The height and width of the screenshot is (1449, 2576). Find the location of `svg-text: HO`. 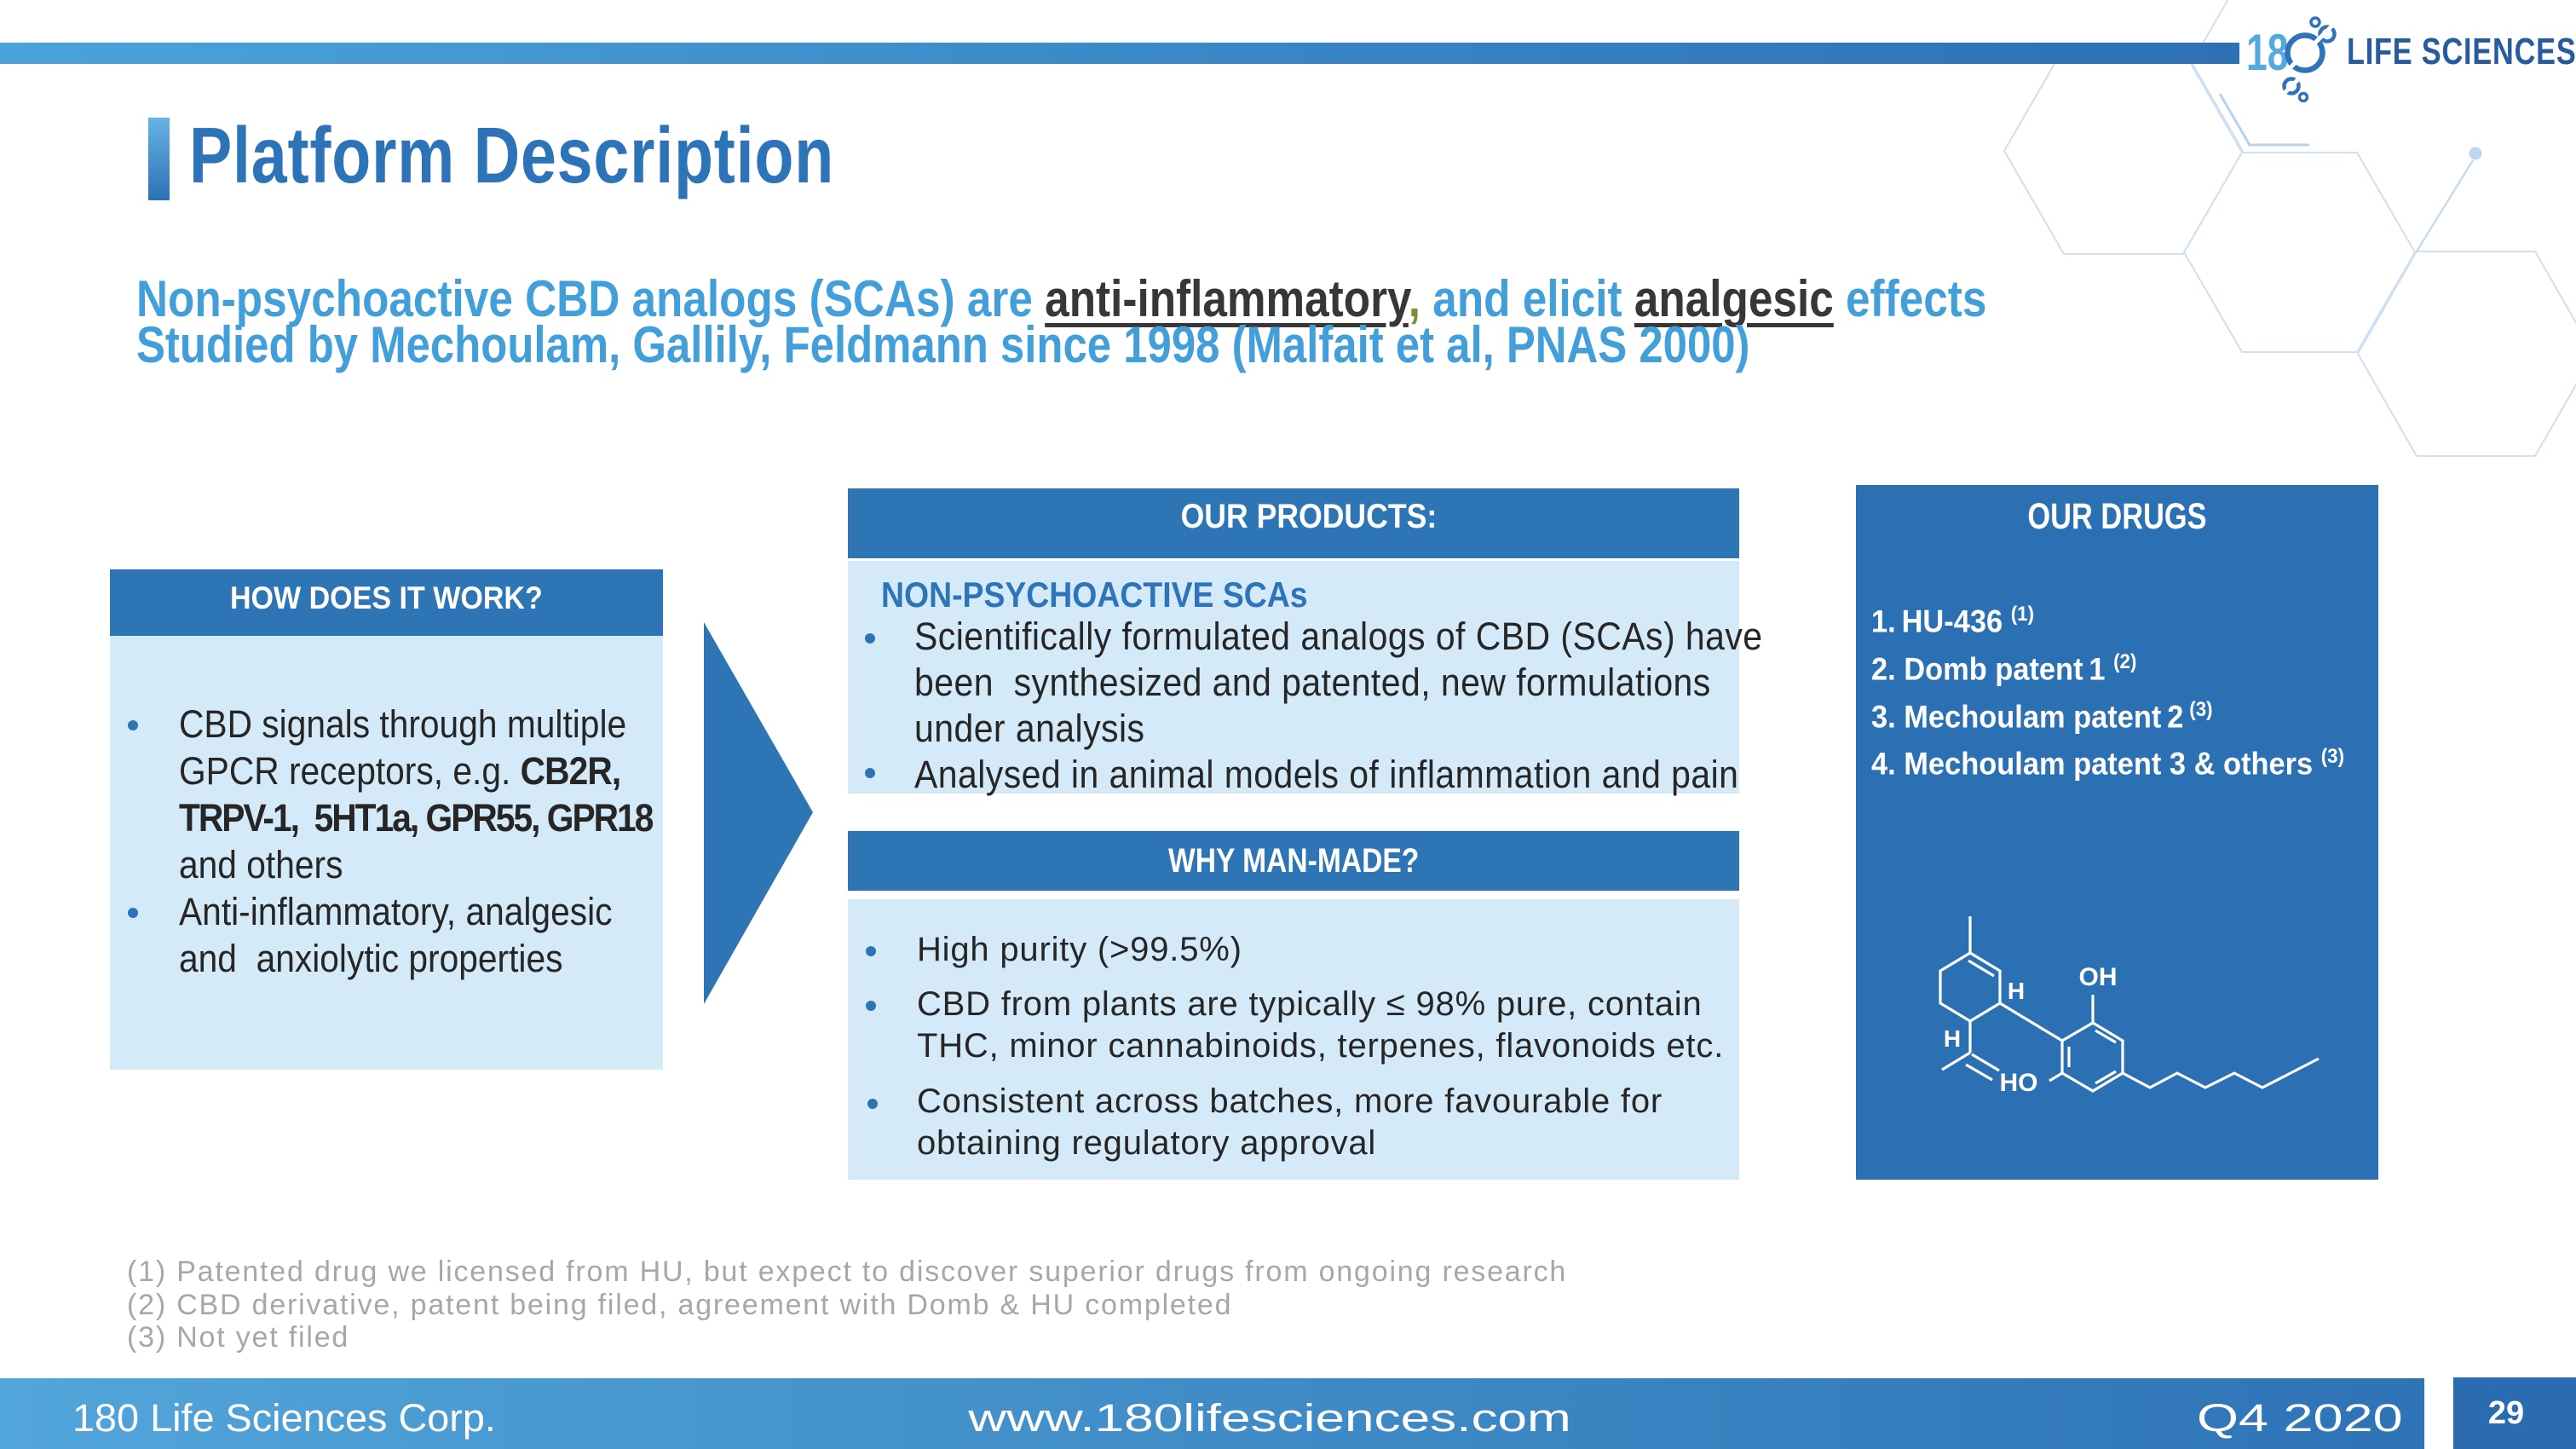

svg-text: HO is located at coordinates (2019, 1083).